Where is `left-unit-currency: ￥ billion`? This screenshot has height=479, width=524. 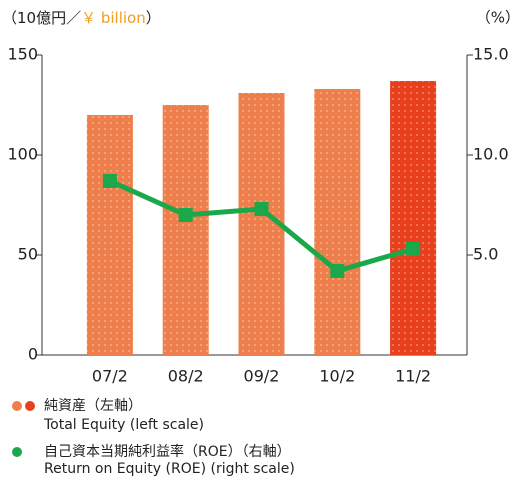 left-unit-currency: ￥ billion is located at coordinates (113, 18).